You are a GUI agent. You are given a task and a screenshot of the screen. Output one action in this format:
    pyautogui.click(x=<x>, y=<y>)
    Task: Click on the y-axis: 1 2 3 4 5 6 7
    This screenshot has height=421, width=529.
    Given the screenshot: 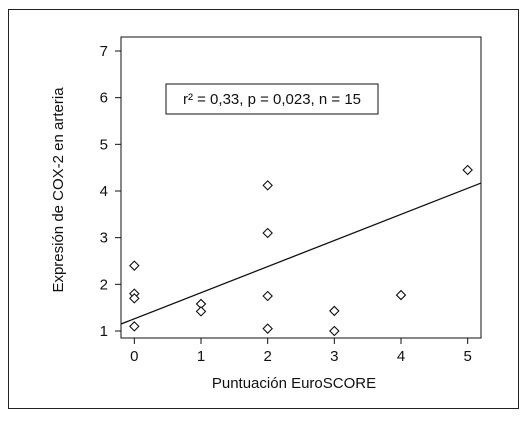 What is the action you would take?
    pyautogui.click(x=110, y=191)
    